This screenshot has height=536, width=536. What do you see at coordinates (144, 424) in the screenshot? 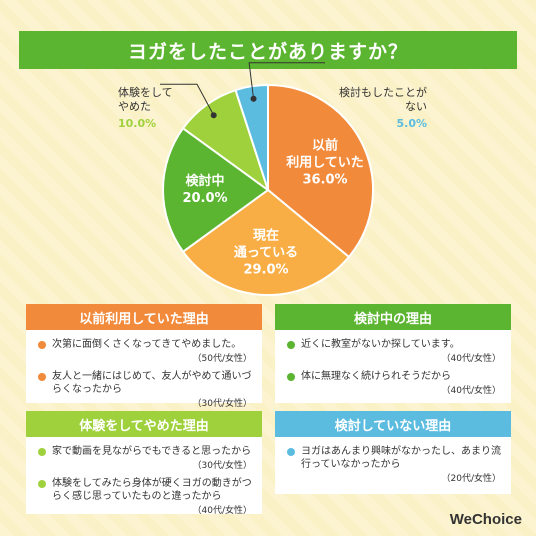
I see `reason-box-quit-heading: 体験をしてやめた理由` at bounding box center [144, 424].